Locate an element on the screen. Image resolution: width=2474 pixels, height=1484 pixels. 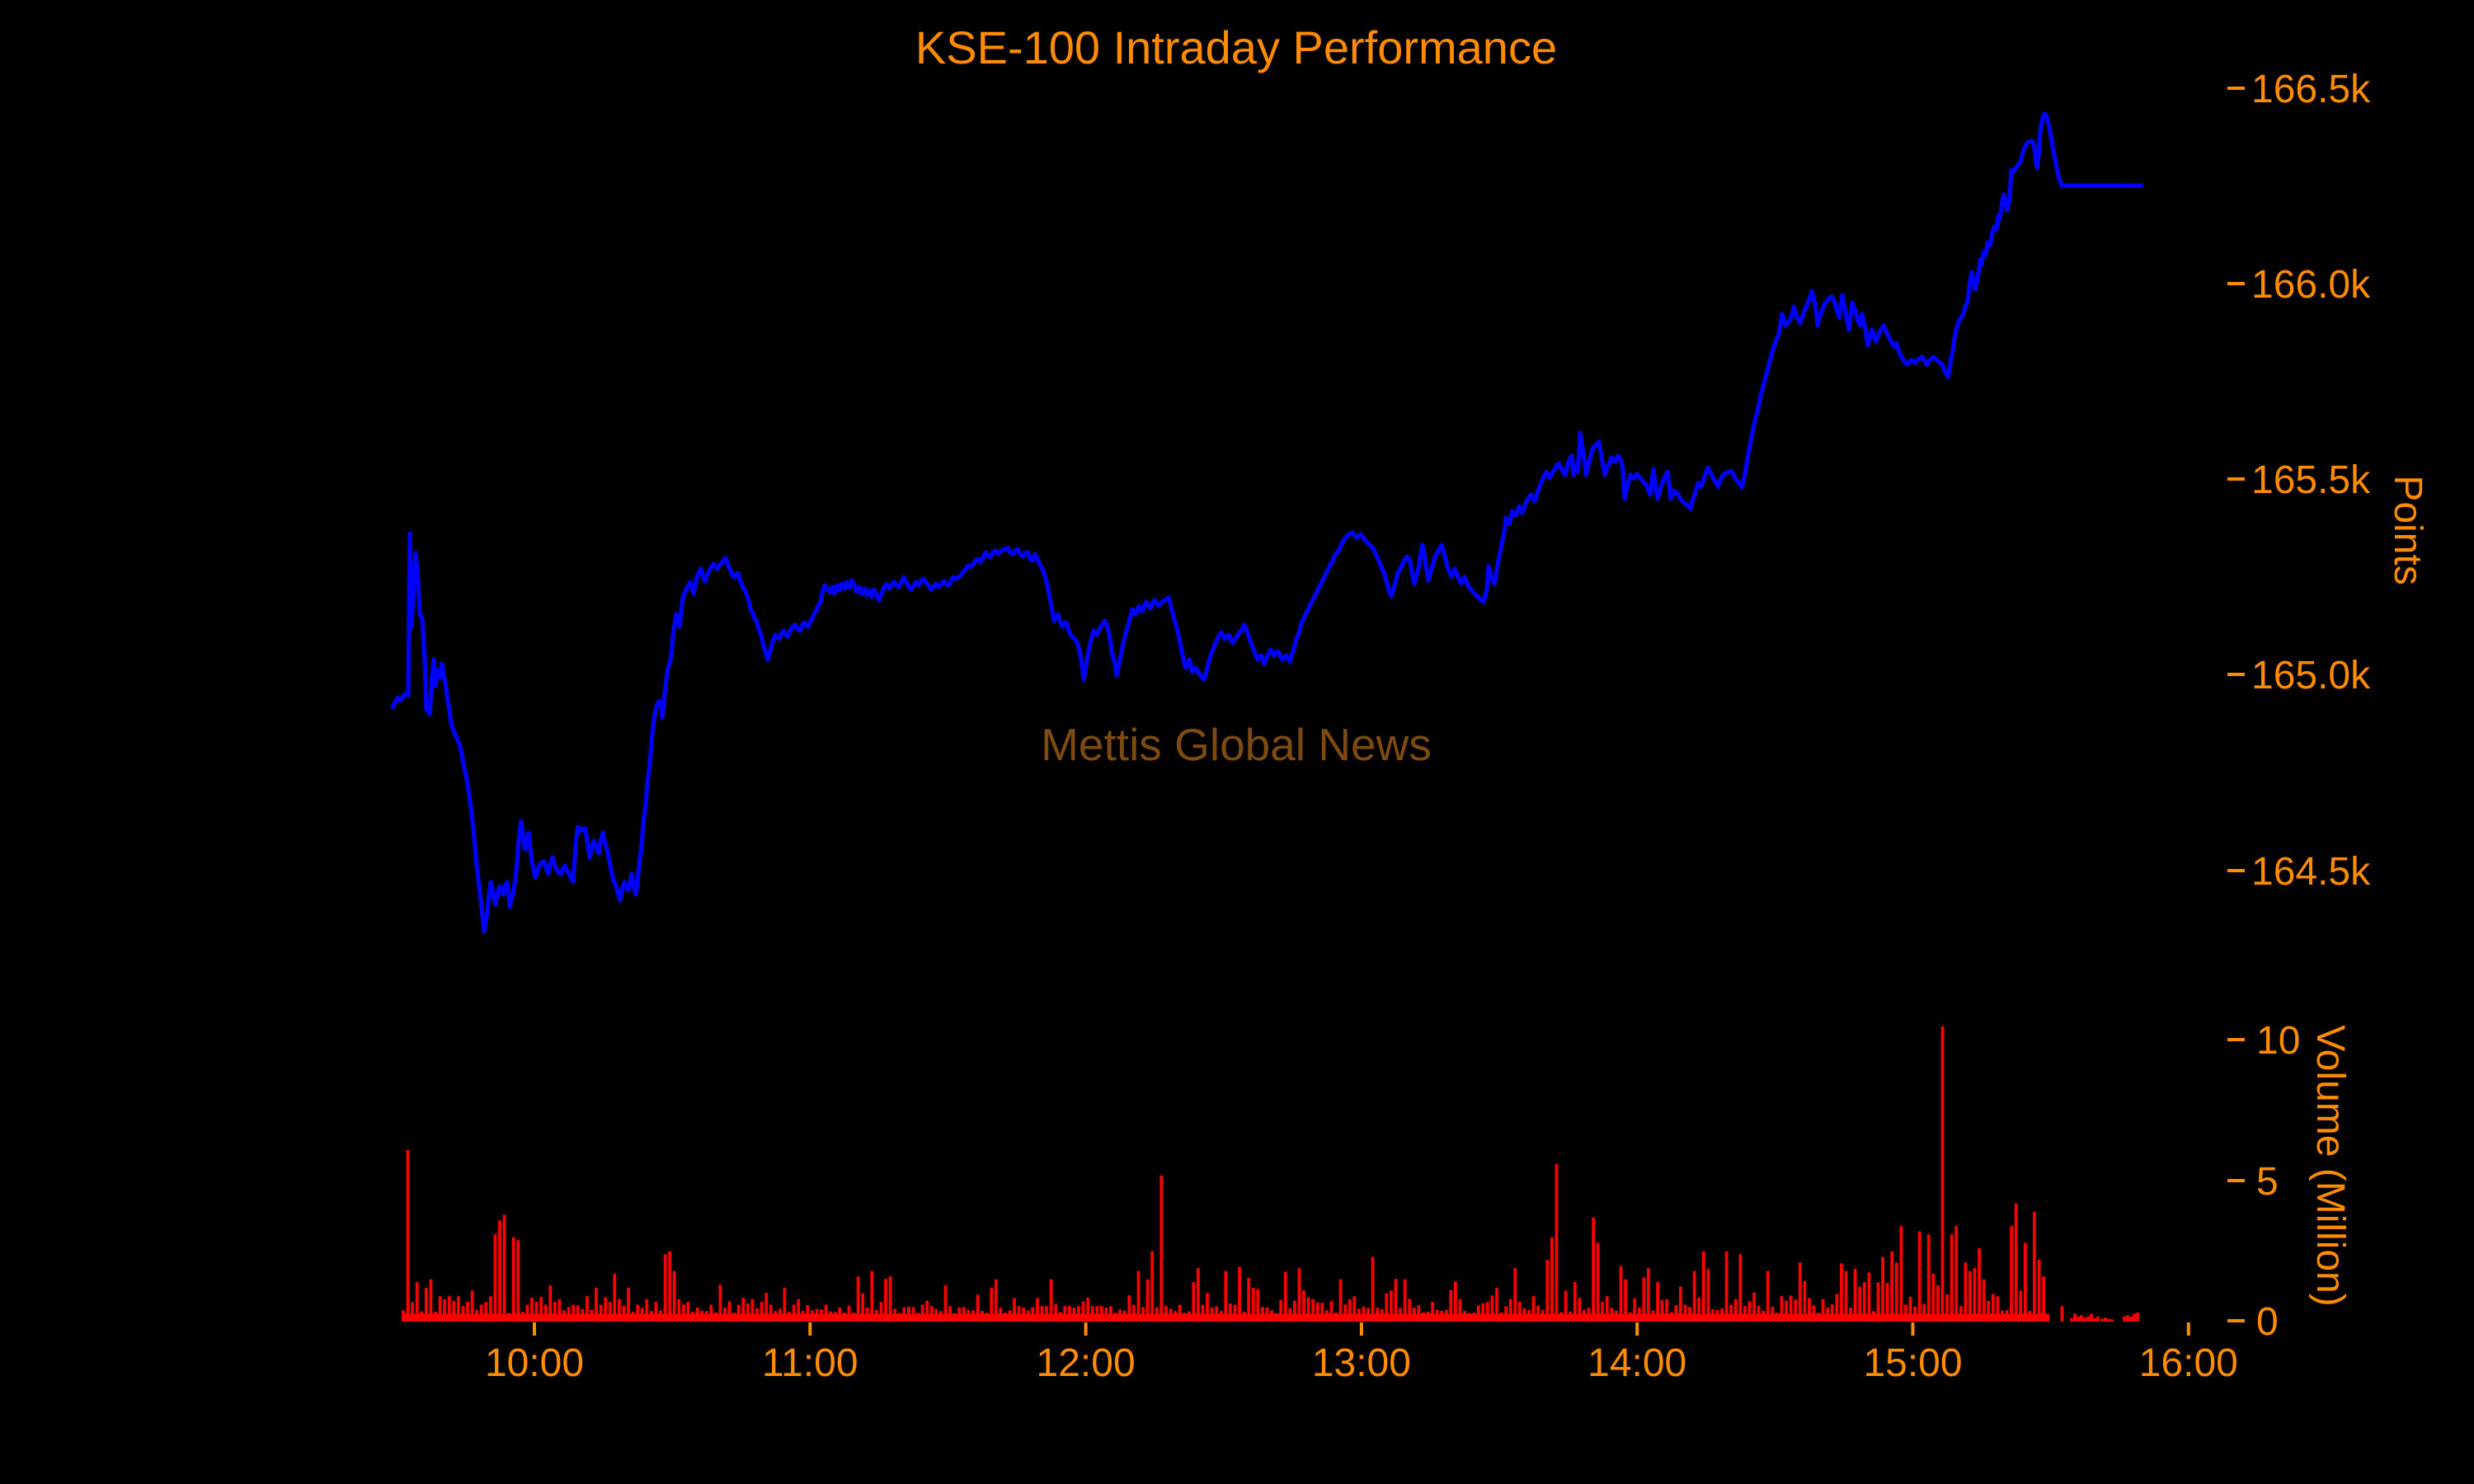
svg-text: 166.0k is located at coordinates (2311, 285).